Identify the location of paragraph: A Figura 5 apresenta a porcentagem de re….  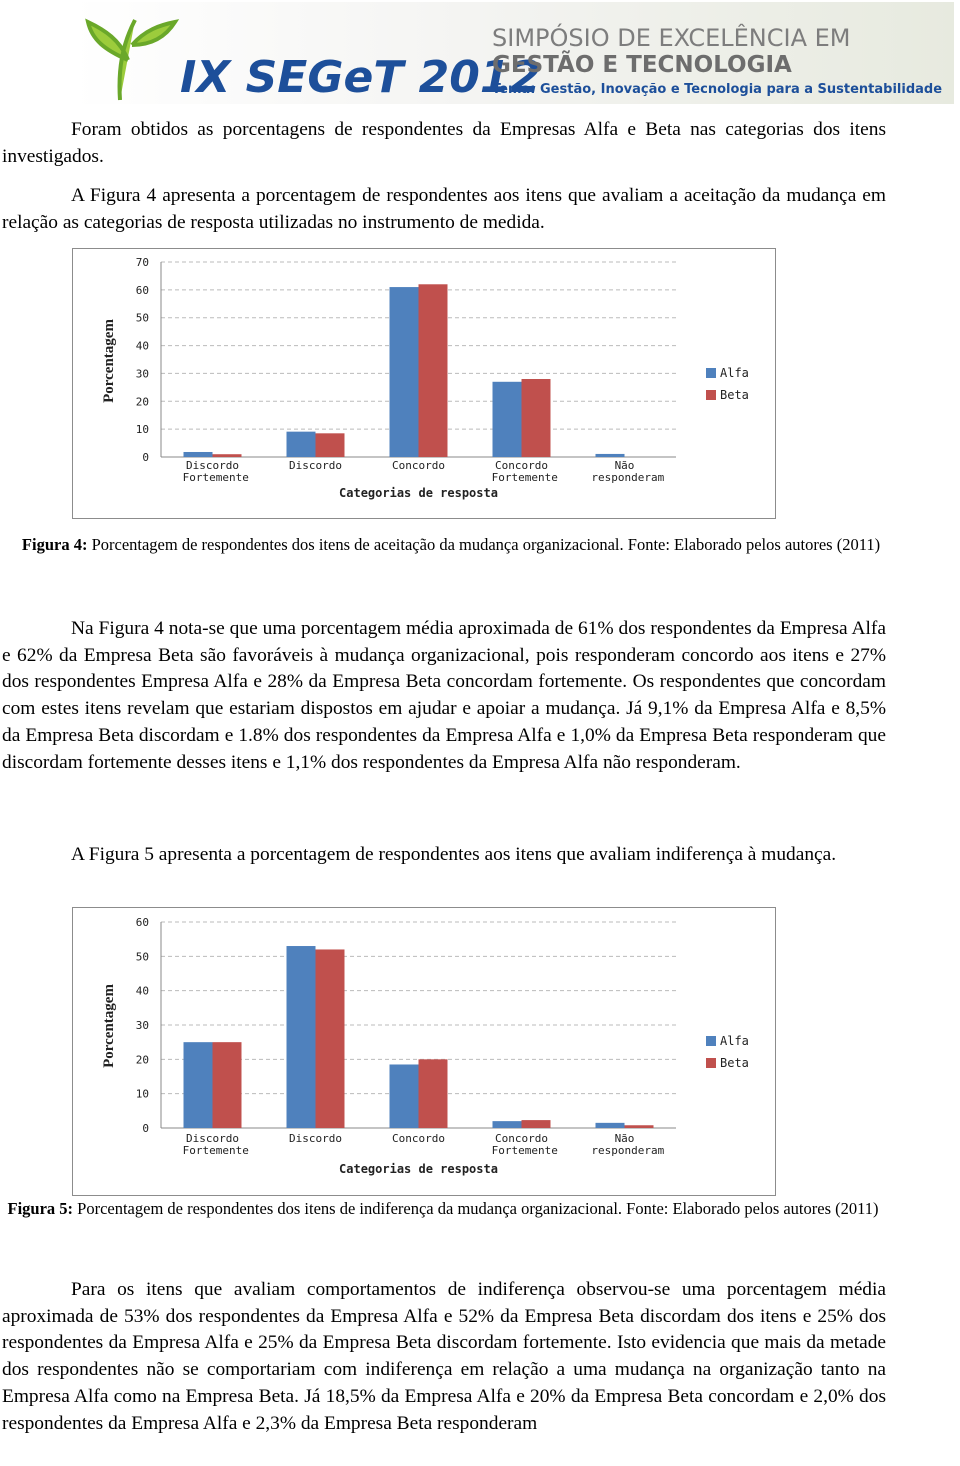
(454, 854).